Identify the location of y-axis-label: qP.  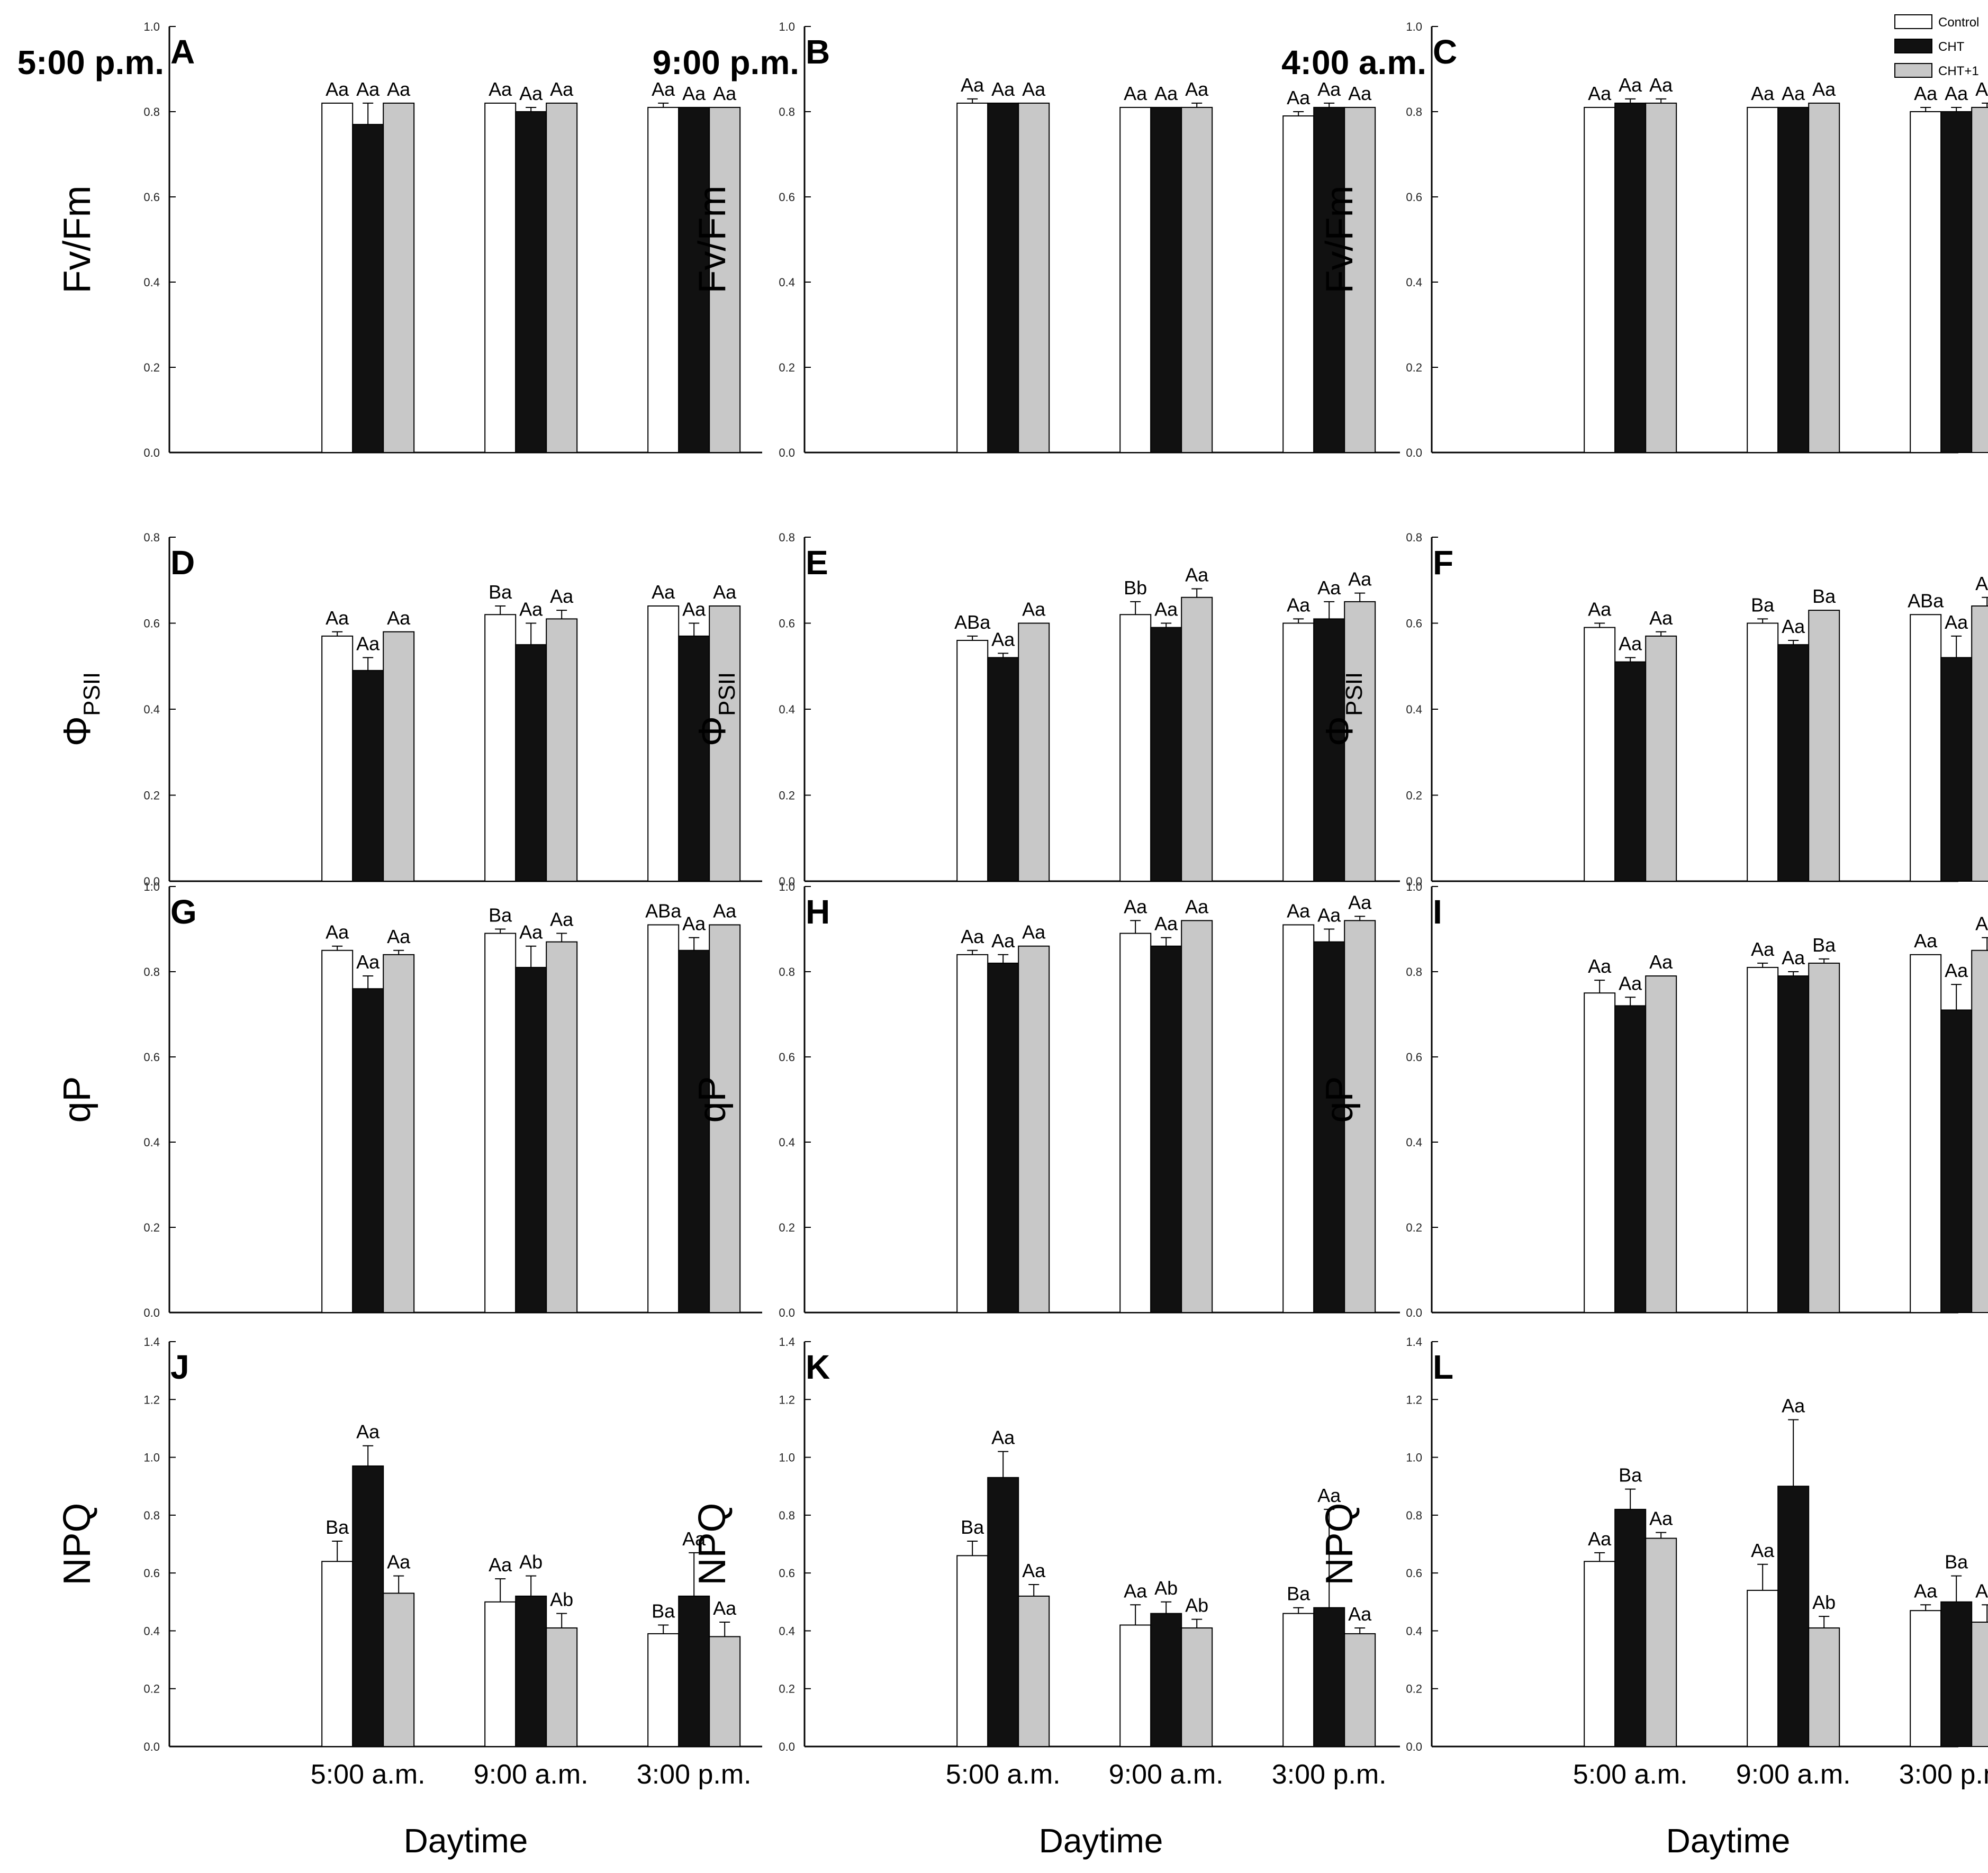
(712, 1099).